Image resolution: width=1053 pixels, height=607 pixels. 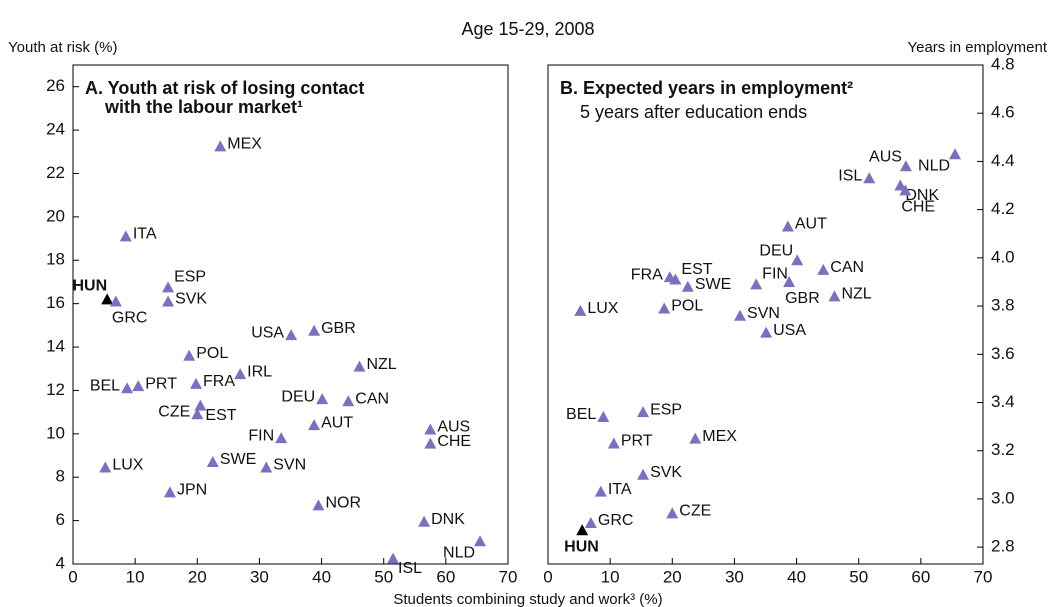 What do you see at coordinates (261, 435) in the screenshot?
I see `point-label: FIN` at bounding box center [261, 435].